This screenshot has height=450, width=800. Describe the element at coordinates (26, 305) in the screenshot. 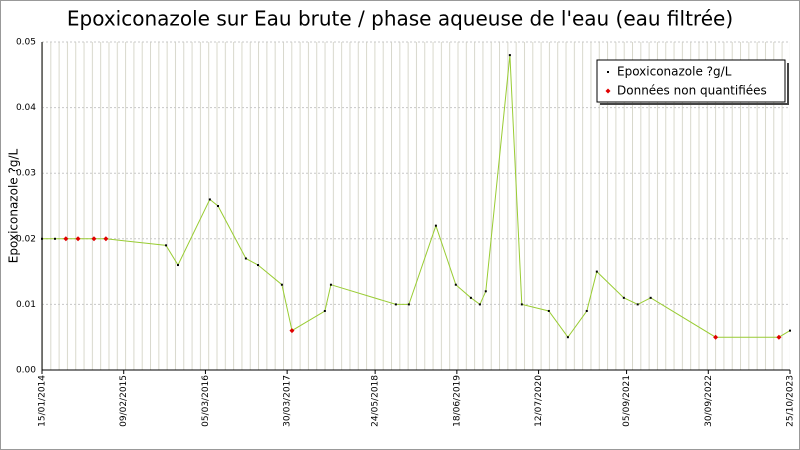

I see `y-tick-label: 0.01` at that location.